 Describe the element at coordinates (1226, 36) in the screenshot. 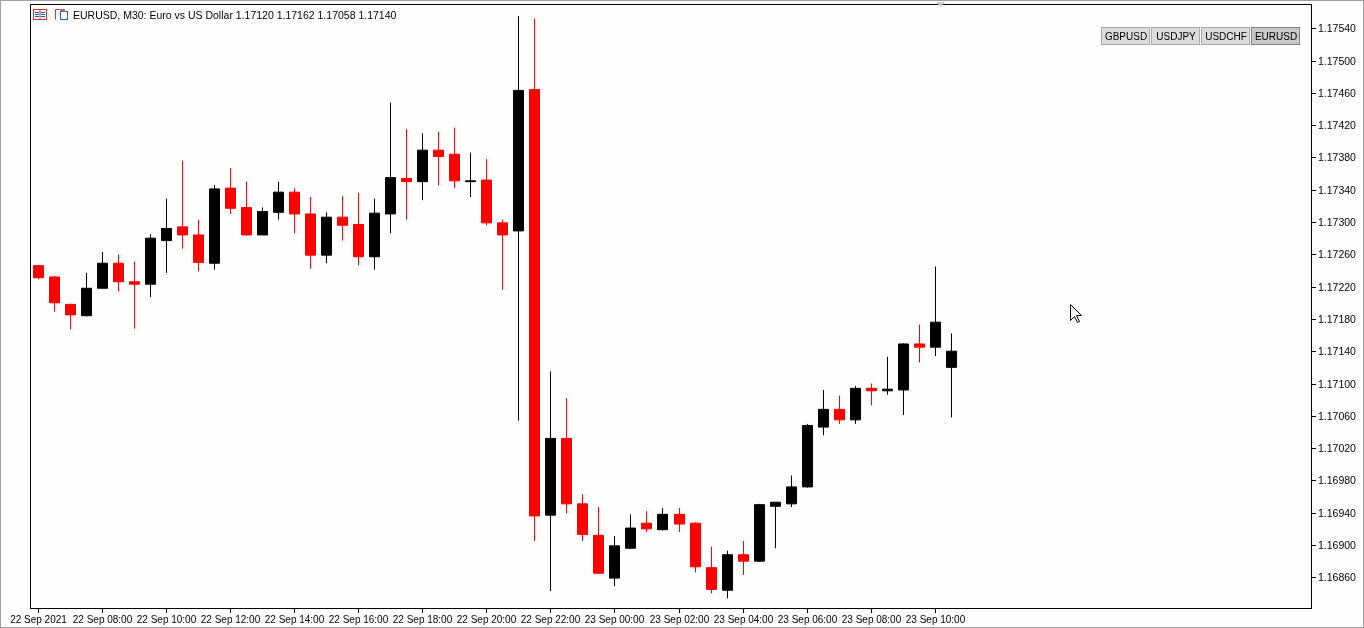

I see `annotation: USDCHF` at that location.